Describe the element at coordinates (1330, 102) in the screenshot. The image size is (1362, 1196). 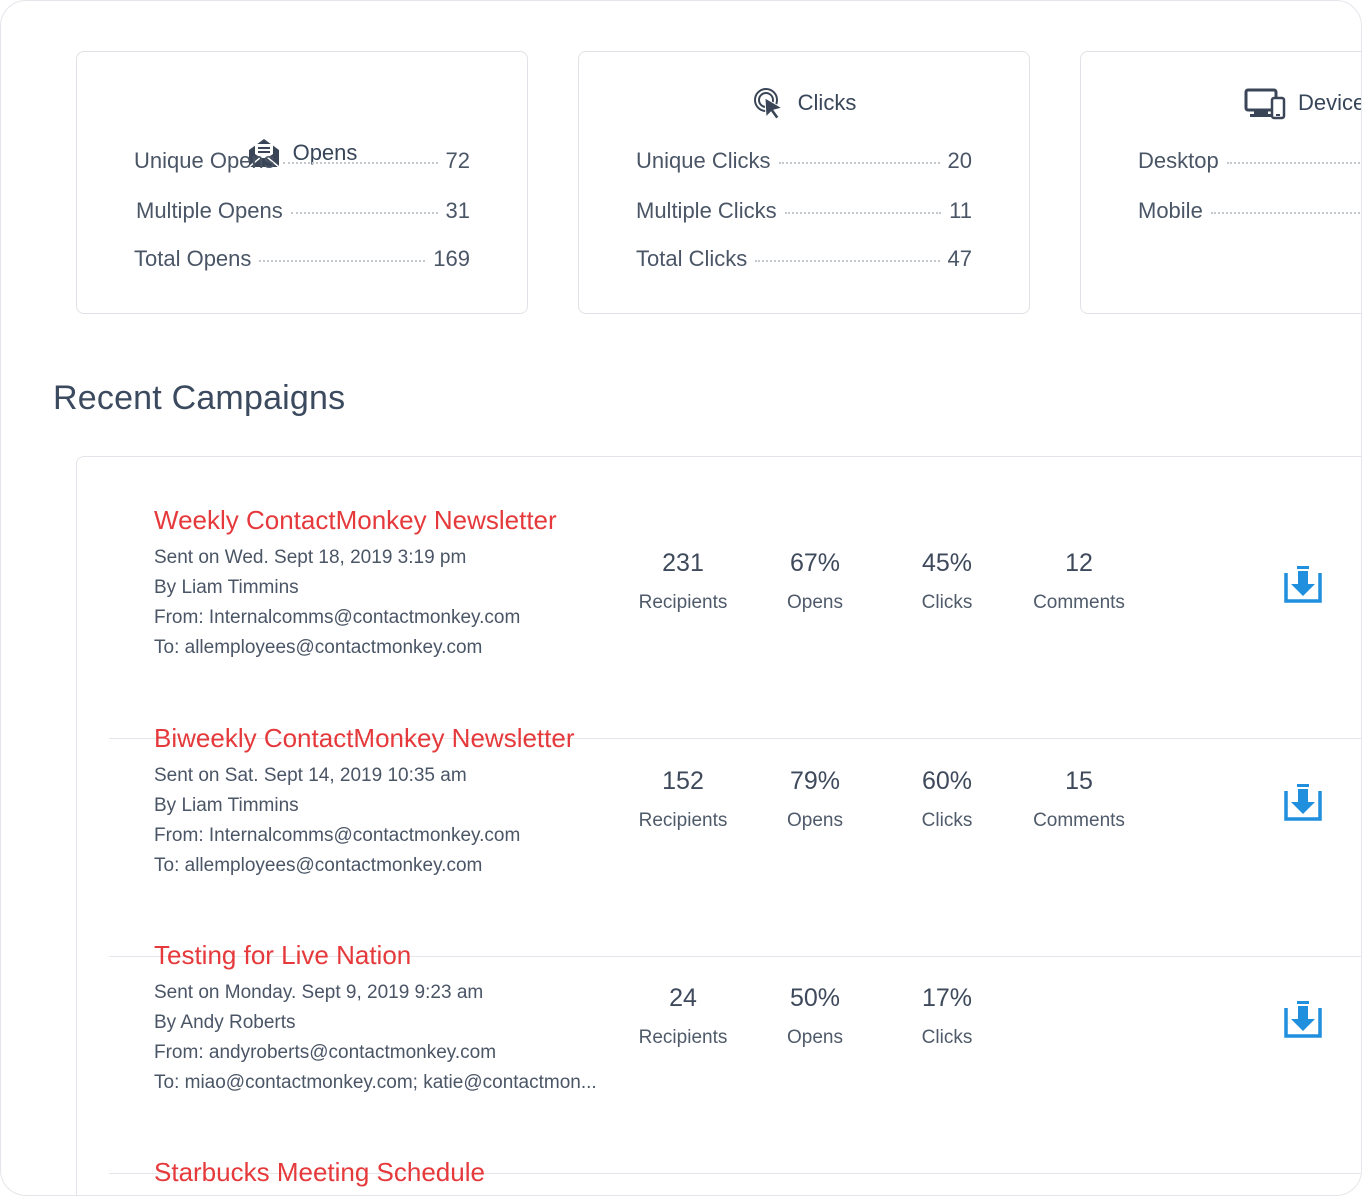
I see `device-card-title: Device` at that location.